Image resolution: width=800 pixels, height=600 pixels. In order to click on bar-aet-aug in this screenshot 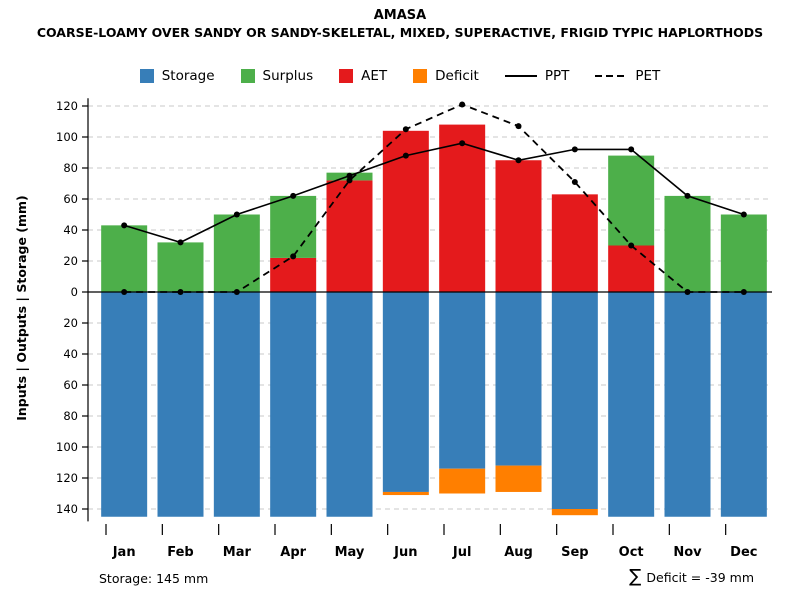, I will do `click(518, 226)`.